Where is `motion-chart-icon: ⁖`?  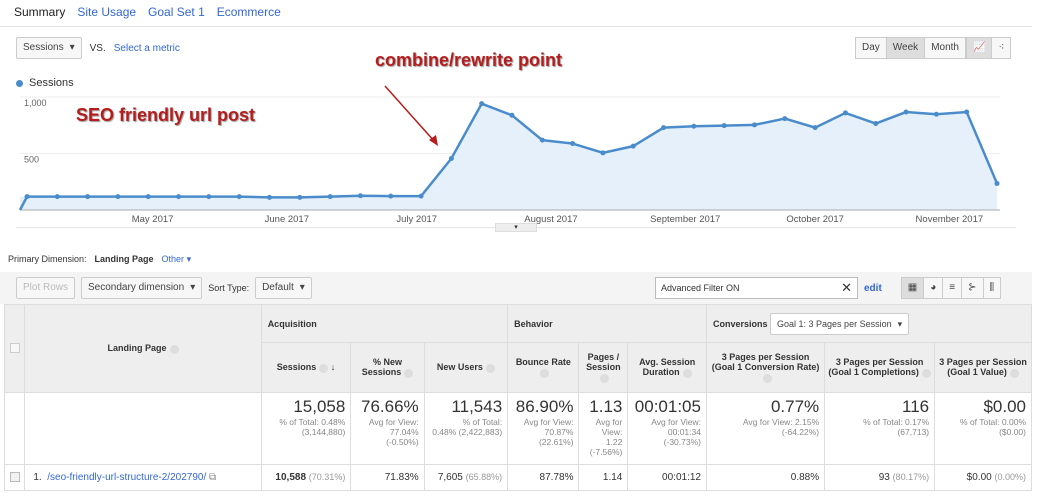 motion-chart-icon: ⁖ is located at coordinates (1001, 48).